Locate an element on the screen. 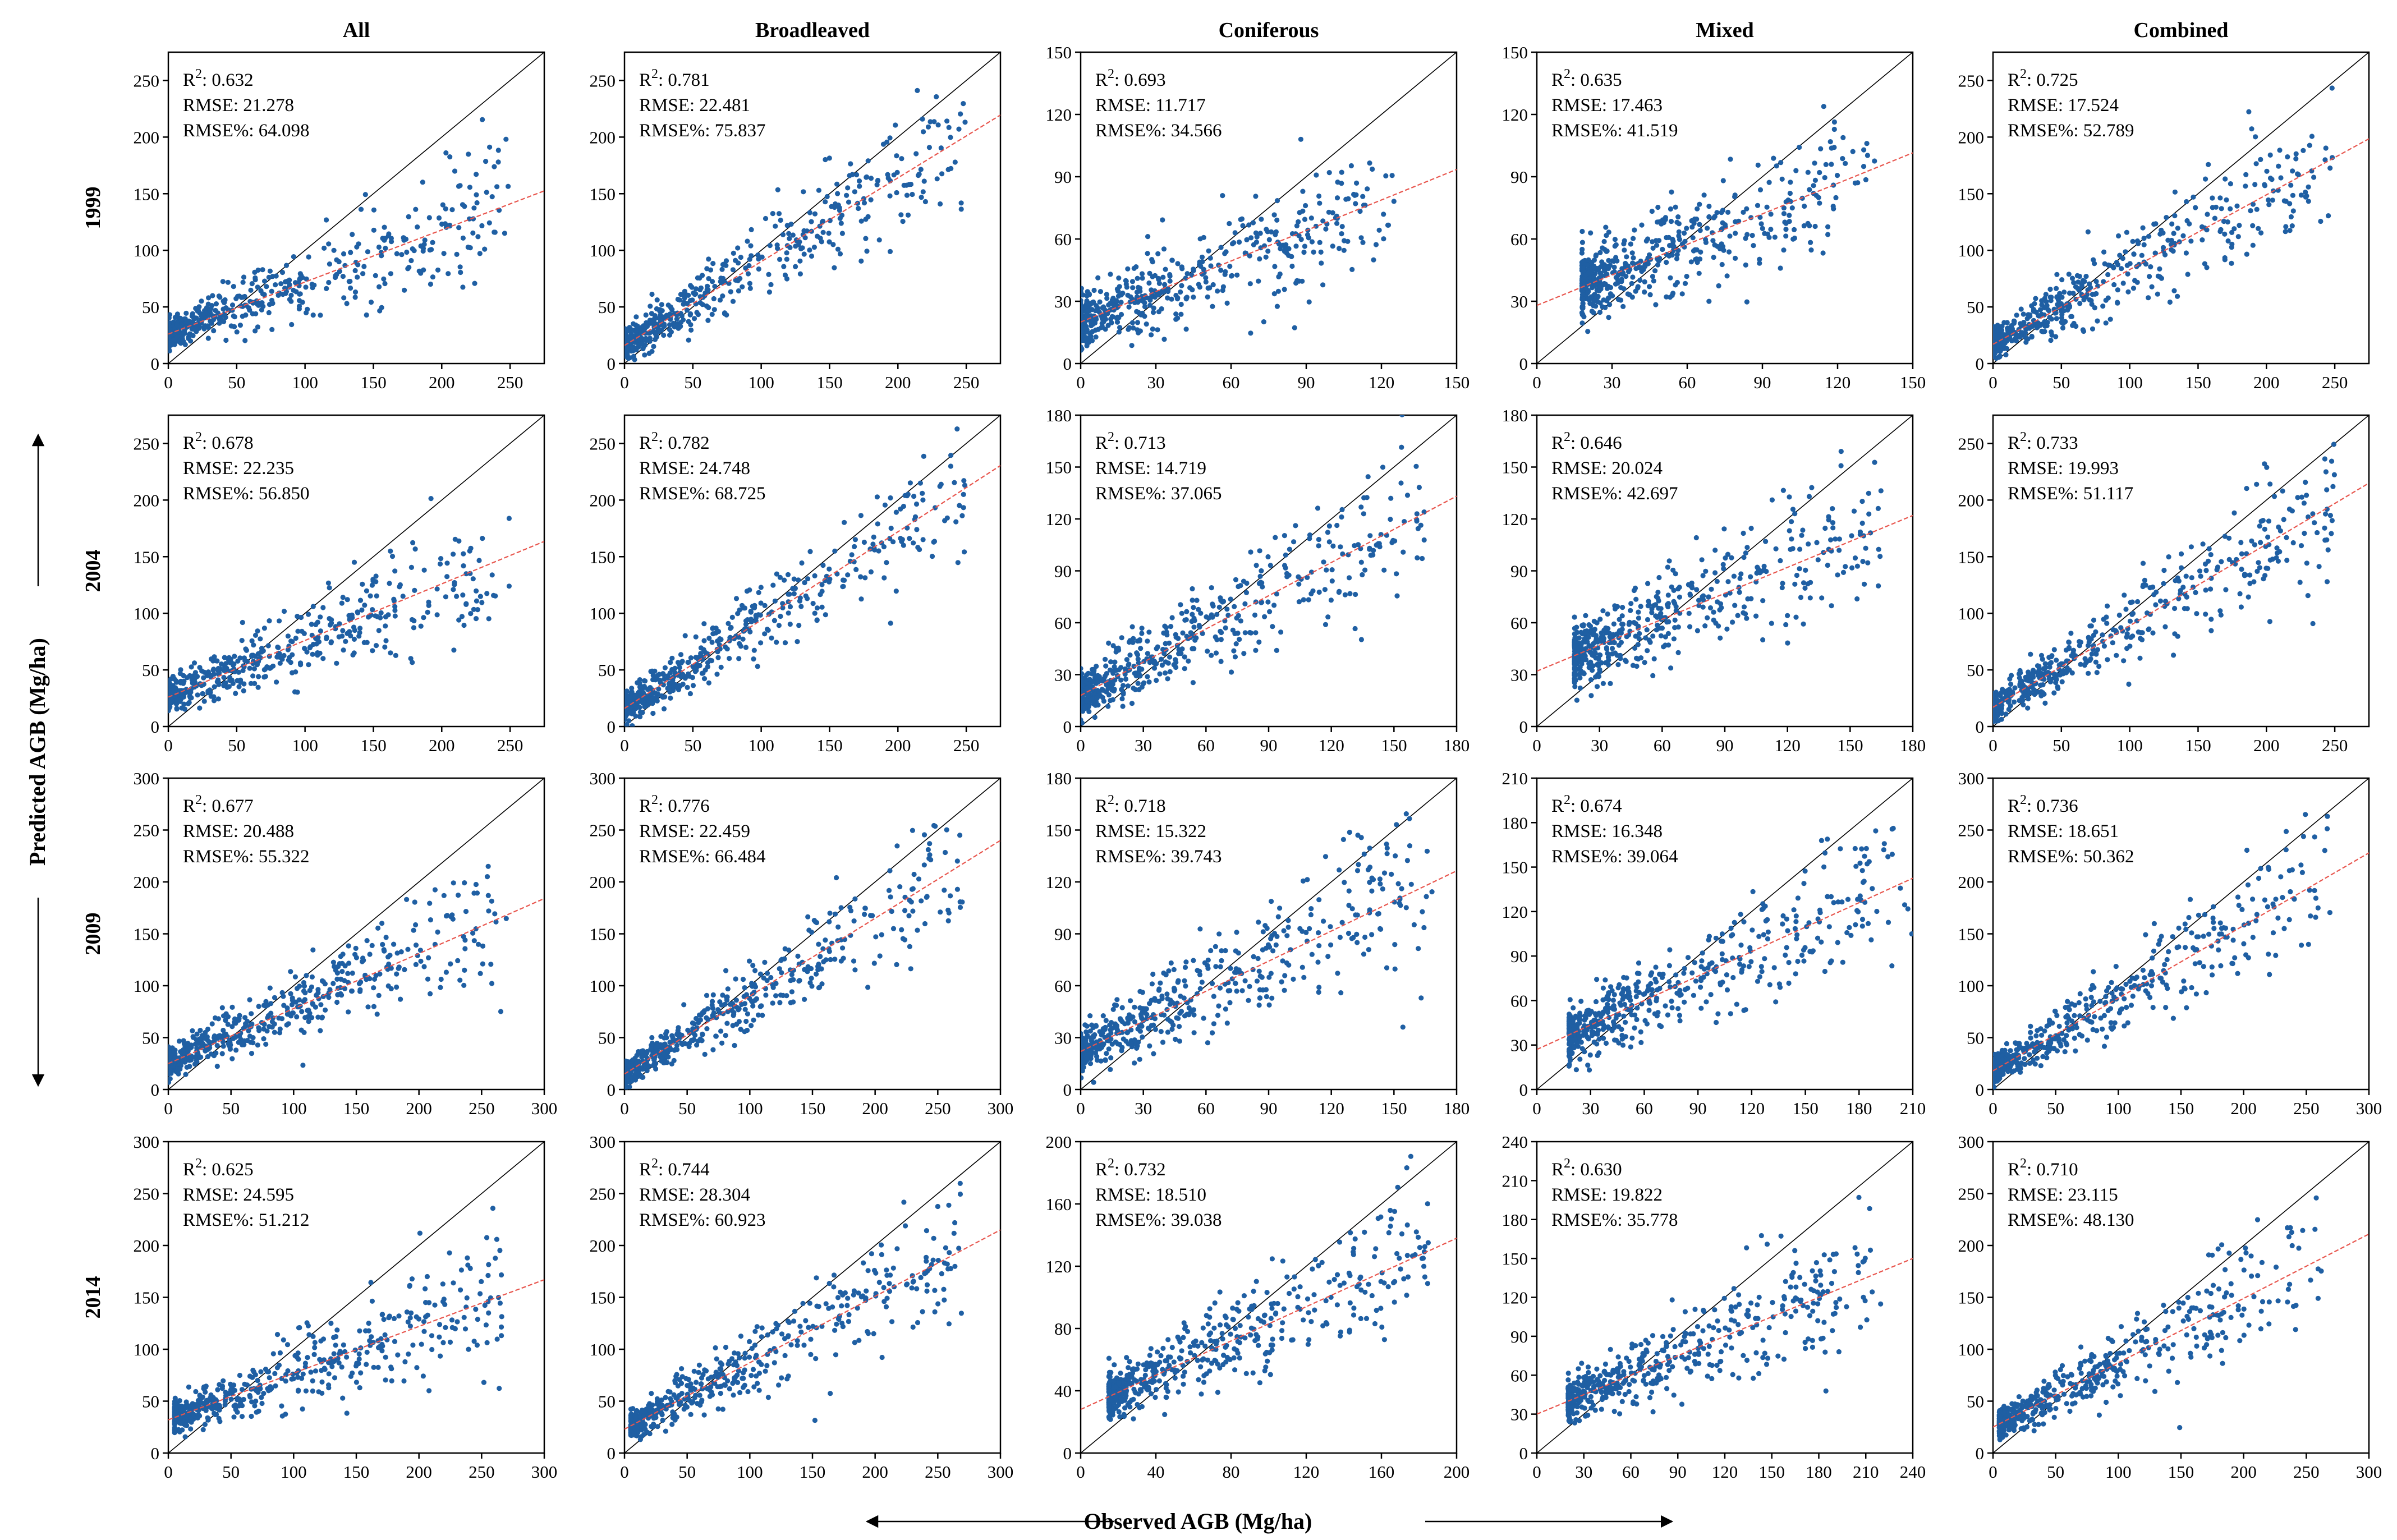  x-tick-label: 30 is located at coordinates (1599, 745).